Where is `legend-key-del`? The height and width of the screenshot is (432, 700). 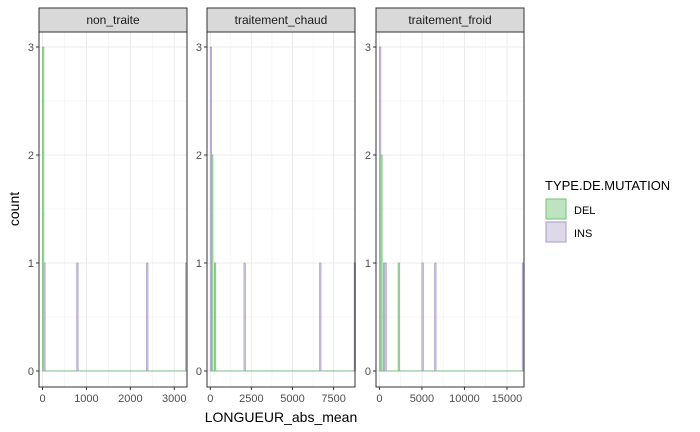
legend-key-del is located at coordinates (556, 209).